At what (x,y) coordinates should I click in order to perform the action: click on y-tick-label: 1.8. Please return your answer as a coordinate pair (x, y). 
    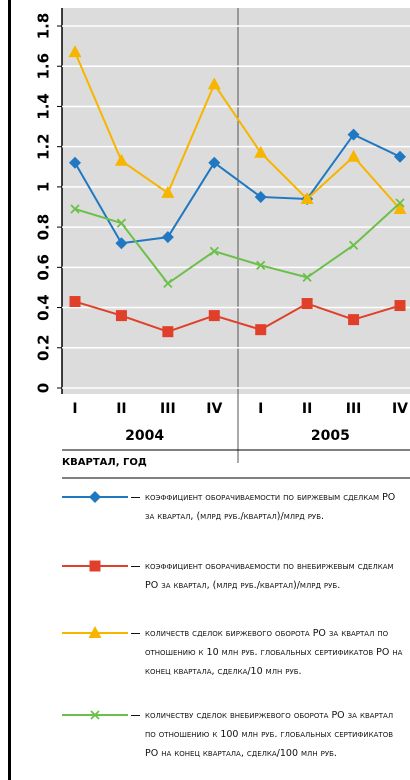
    Looking at the image, I should click on (44, 26).